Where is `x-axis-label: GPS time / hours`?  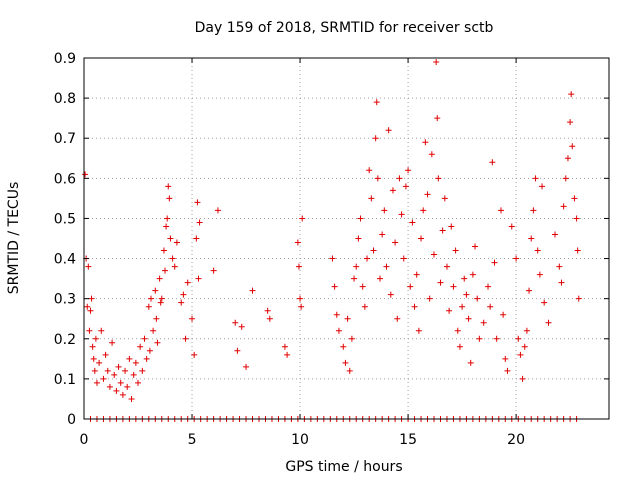
x-axis-label: GPS time / hours is located at coordinates (343, 467).